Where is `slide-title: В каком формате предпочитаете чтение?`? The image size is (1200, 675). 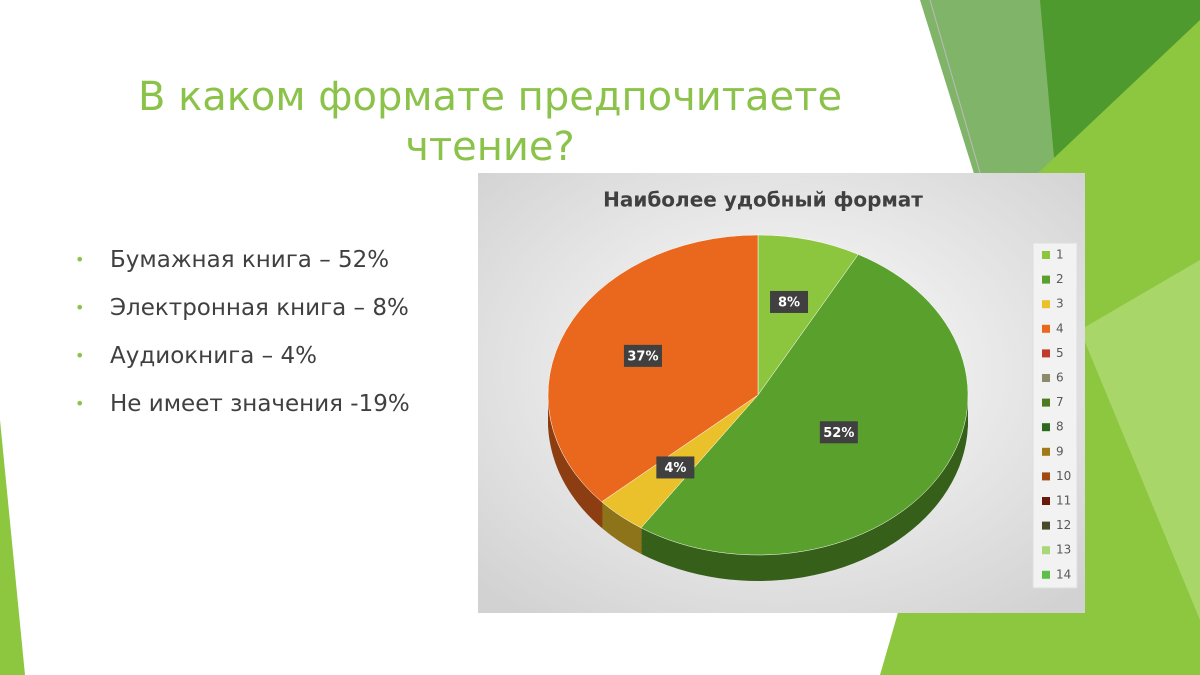 slide-title: В каком формате предпочитаете чтение? is located at coordinates (490, 122).